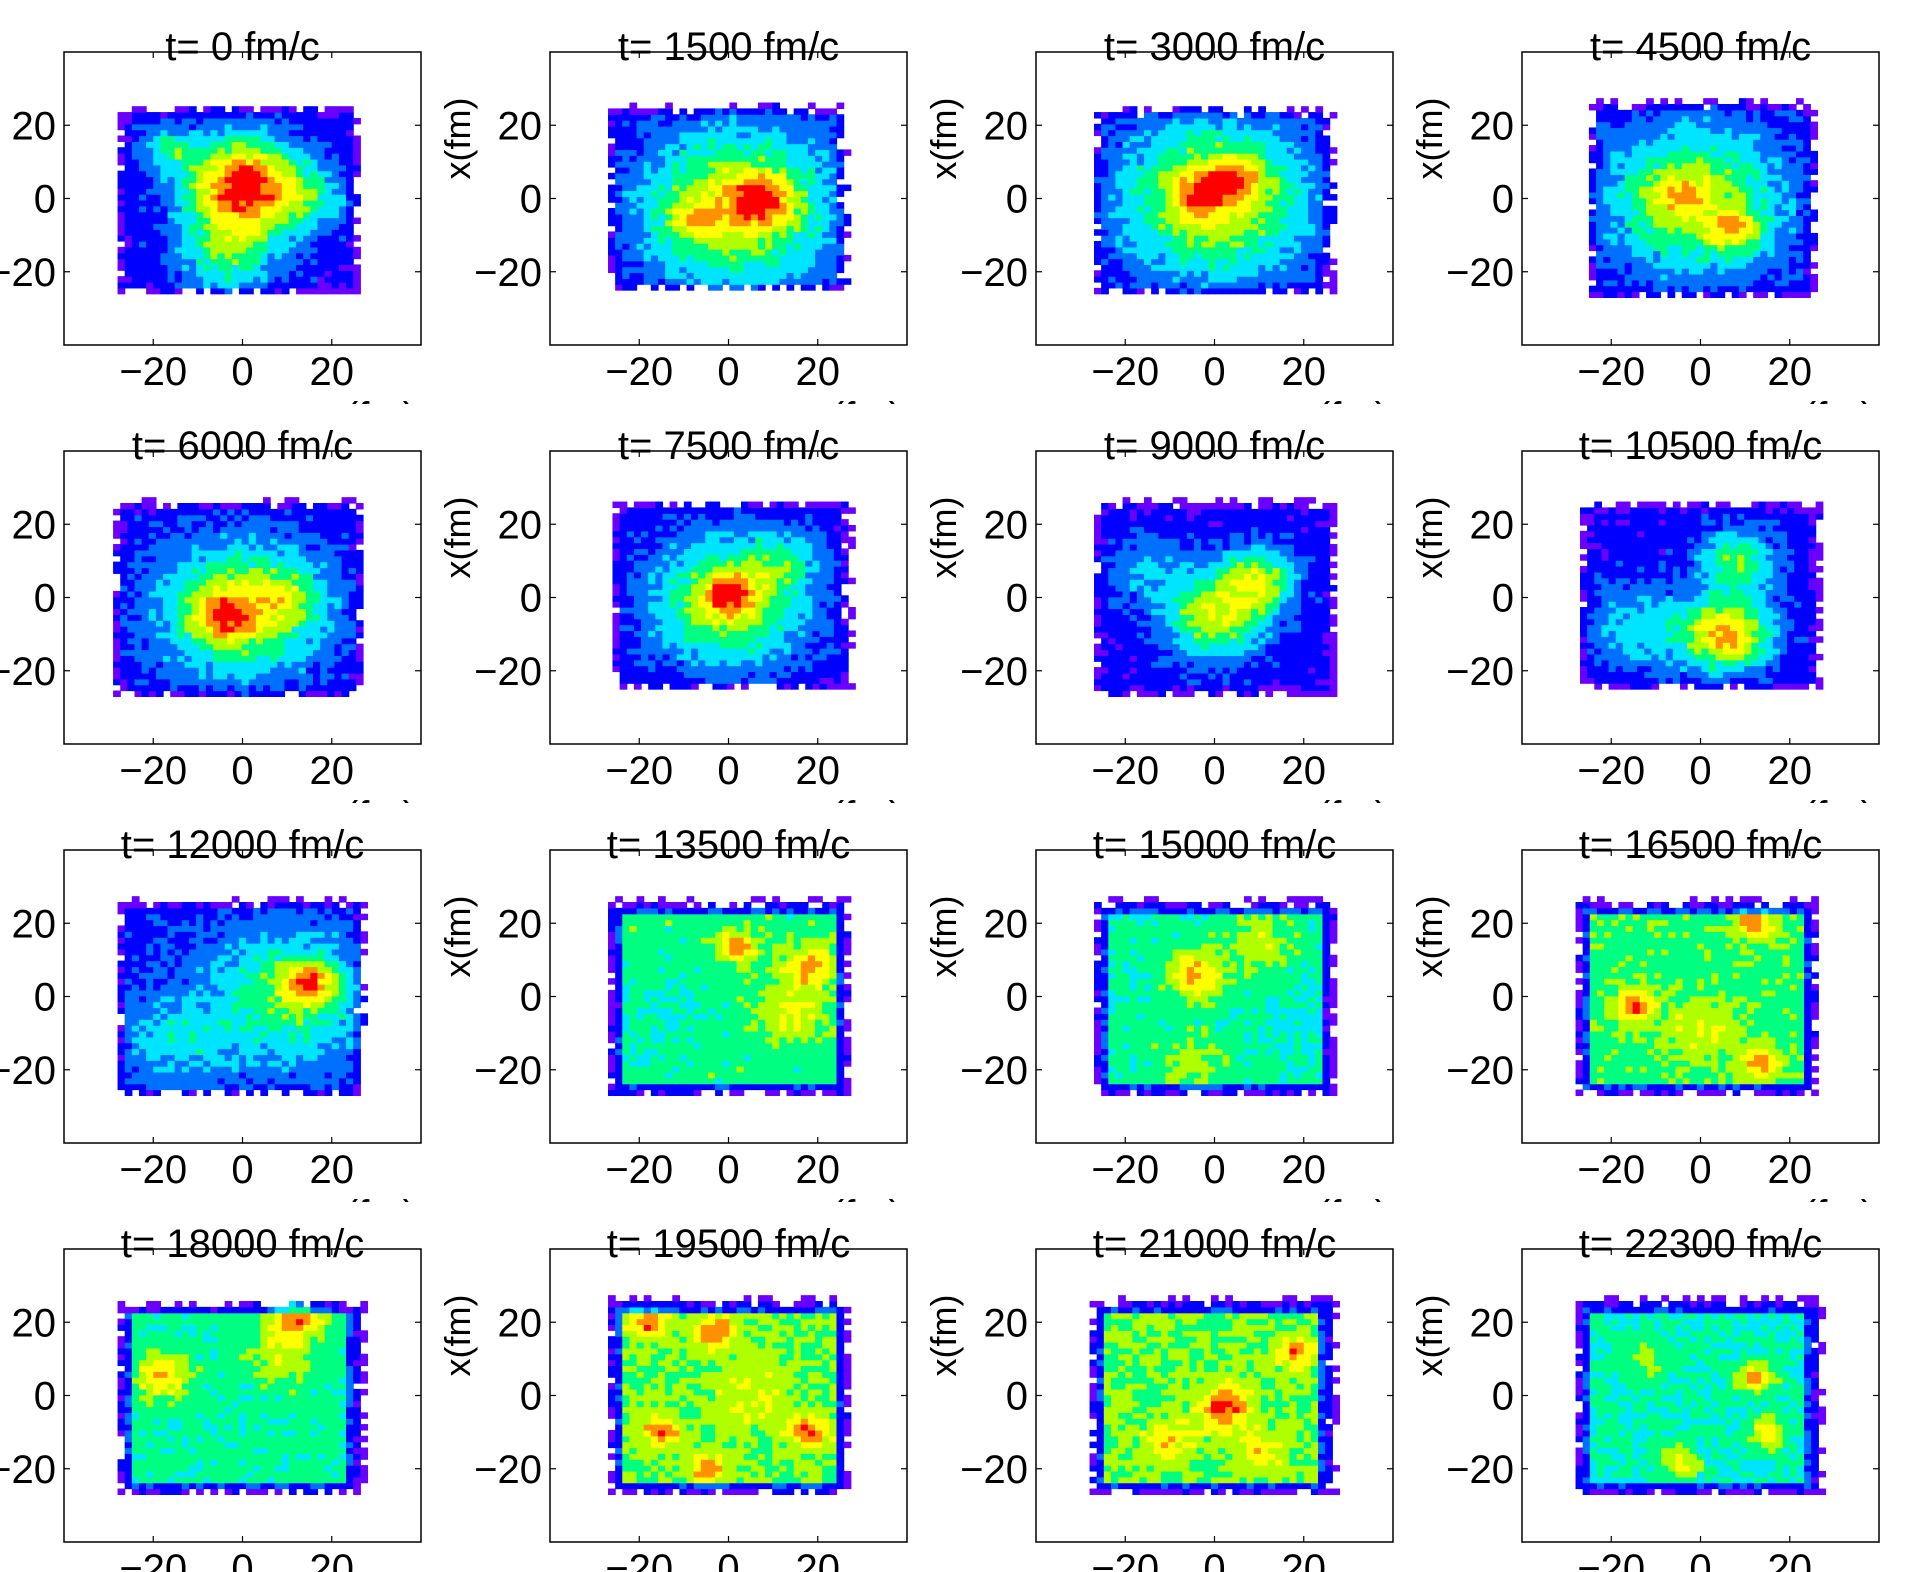  I want to click on density-cell-2031, so click(840, 246).